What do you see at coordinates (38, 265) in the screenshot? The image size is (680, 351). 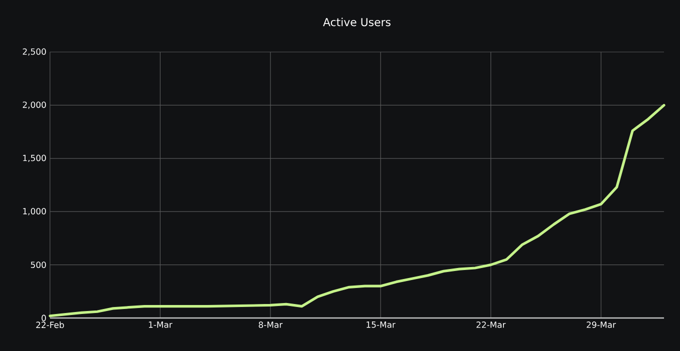 I see `y-tick-label: 500` at bounding box center [38, 265].